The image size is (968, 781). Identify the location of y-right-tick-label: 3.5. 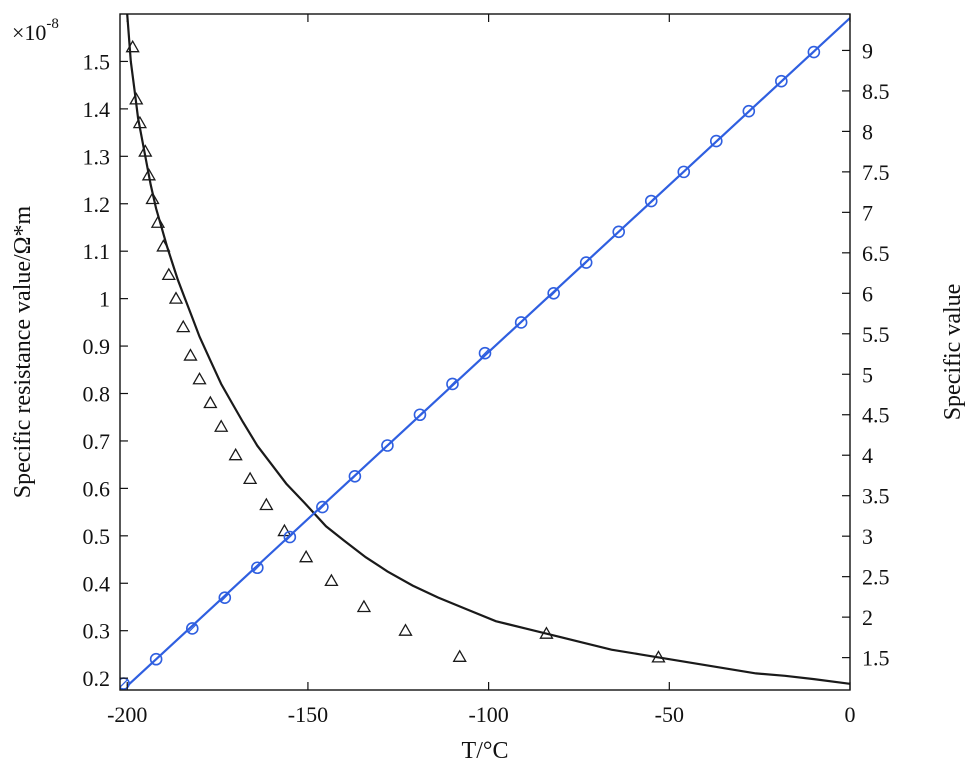
(876, 496).